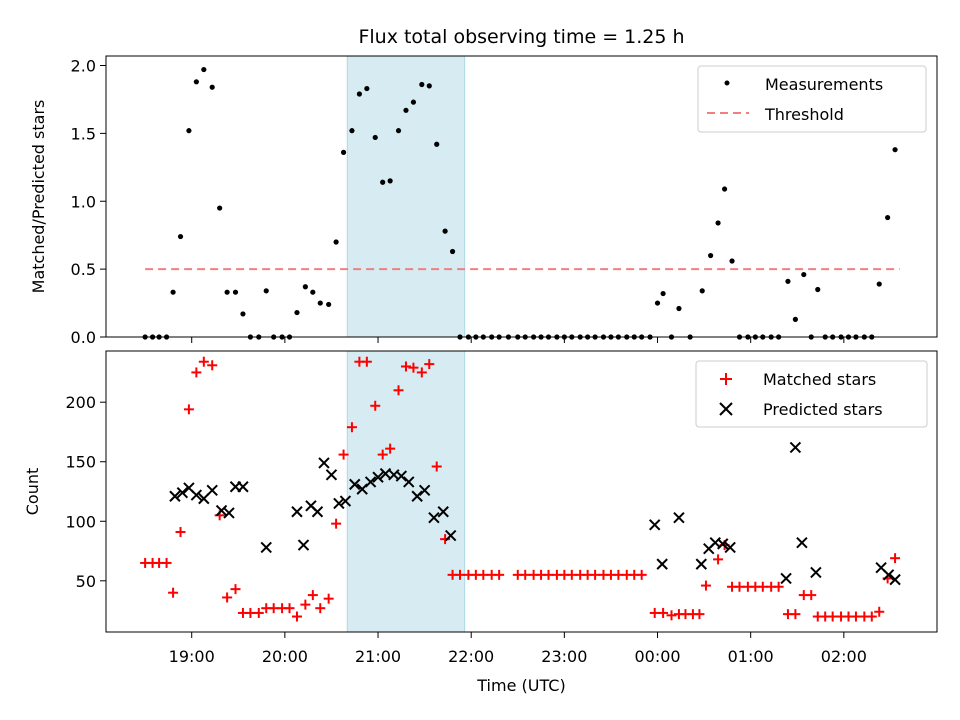 The height and width of the screenshot is (720, 960). I want to click on y-ticks-top: 0.0 0.5 1.0 1.5 2.0, so click(88, 202).